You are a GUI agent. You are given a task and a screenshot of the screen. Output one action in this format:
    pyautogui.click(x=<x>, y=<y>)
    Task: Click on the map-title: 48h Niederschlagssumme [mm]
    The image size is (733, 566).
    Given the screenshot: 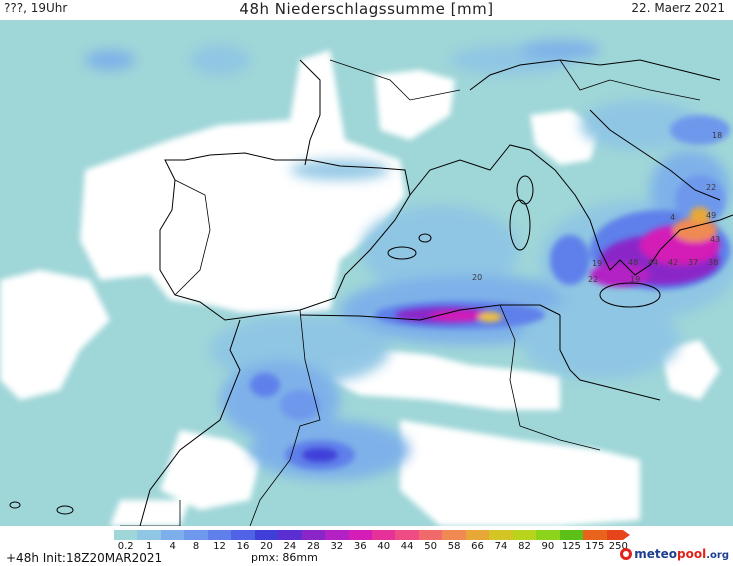 What is the action you would take?
    pyautogui.click(x=366, y=9)
    